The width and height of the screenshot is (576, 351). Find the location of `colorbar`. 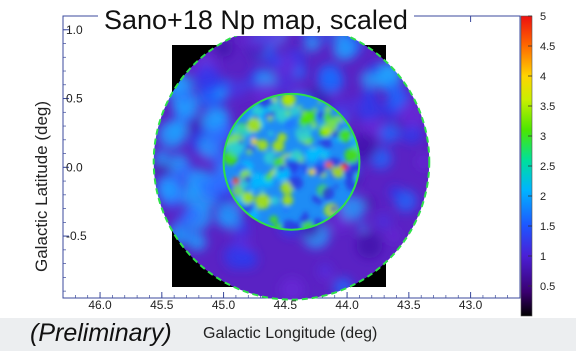

colorbar is located at coordinates (526, 166).